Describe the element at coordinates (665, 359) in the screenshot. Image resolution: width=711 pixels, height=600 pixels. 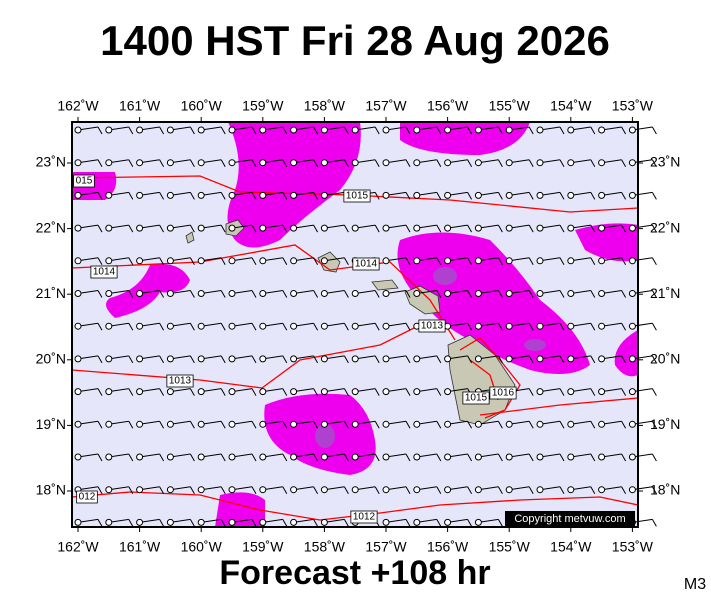
I see `latitude-label: 20˚N` at that location.